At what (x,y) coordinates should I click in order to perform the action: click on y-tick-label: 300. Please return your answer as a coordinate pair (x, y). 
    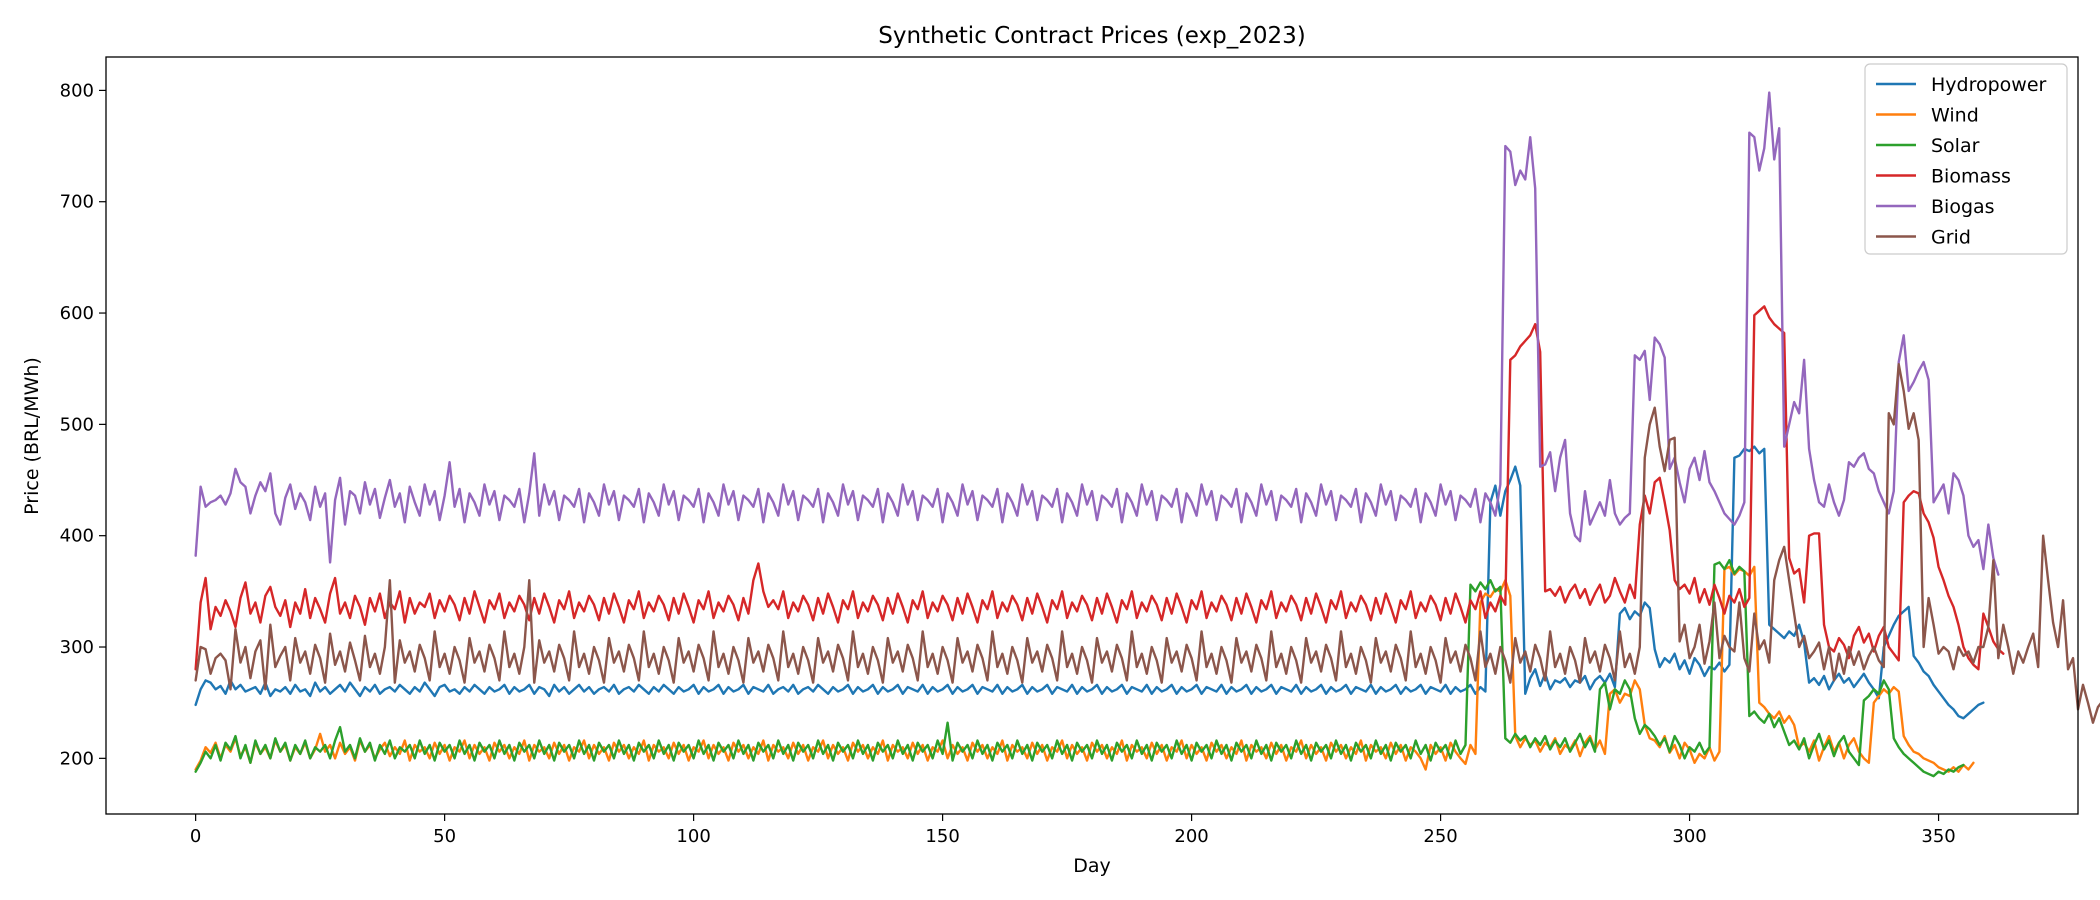
    Looking at the image, I should click on (77, 647).